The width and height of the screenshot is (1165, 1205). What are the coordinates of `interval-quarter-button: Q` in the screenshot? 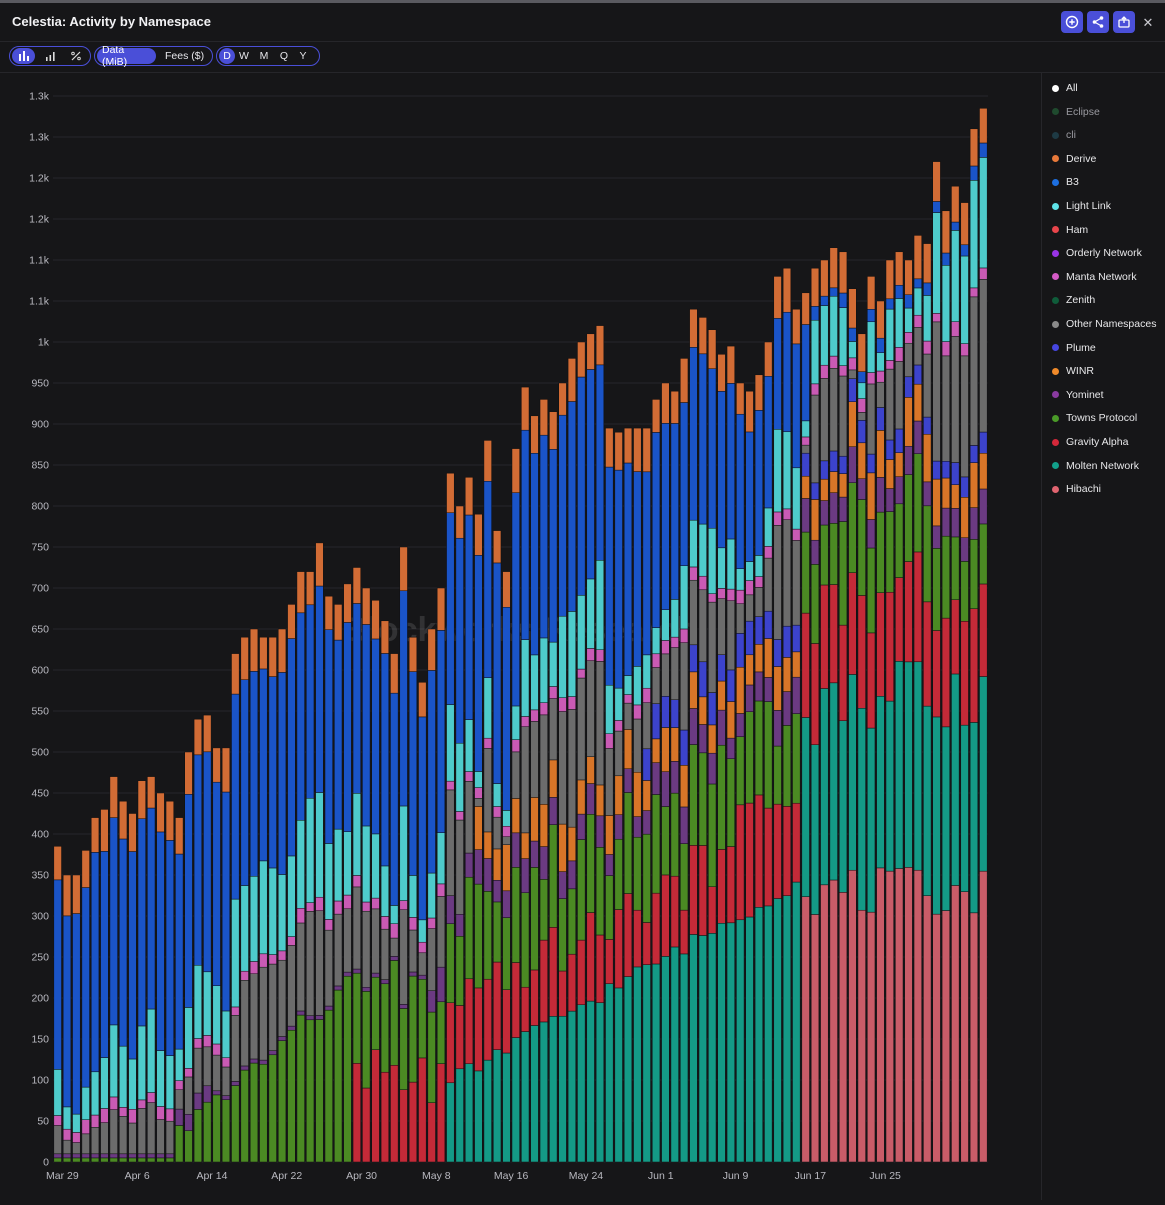 It's located at (284, 56).